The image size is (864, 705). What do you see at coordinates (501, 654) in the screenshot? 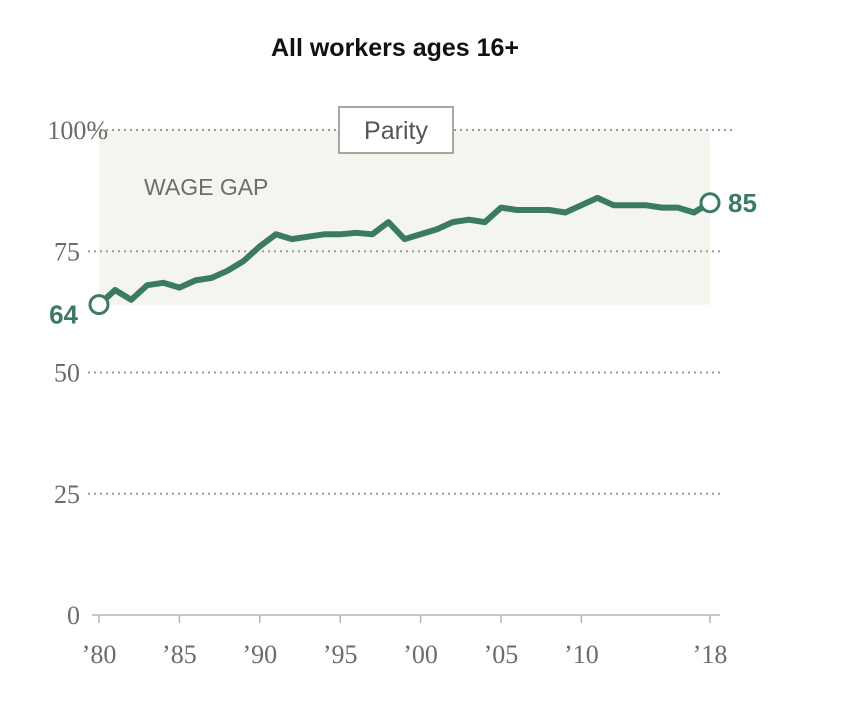
I see `x-tick-label: ’05` at bounding box center [501, 654].